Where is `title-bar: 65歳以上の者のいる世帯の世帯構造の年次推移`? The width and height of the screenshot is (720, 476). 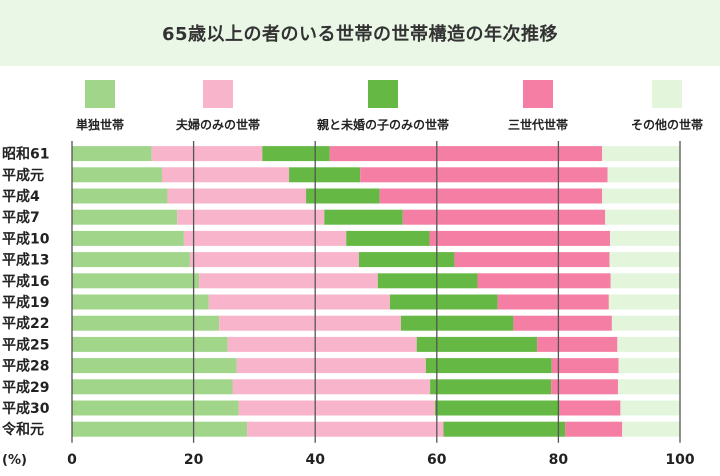 title-bar: 65歳以上の者のいる世帯の世帯構造の年次推移 is located at coordinates (360, 33).